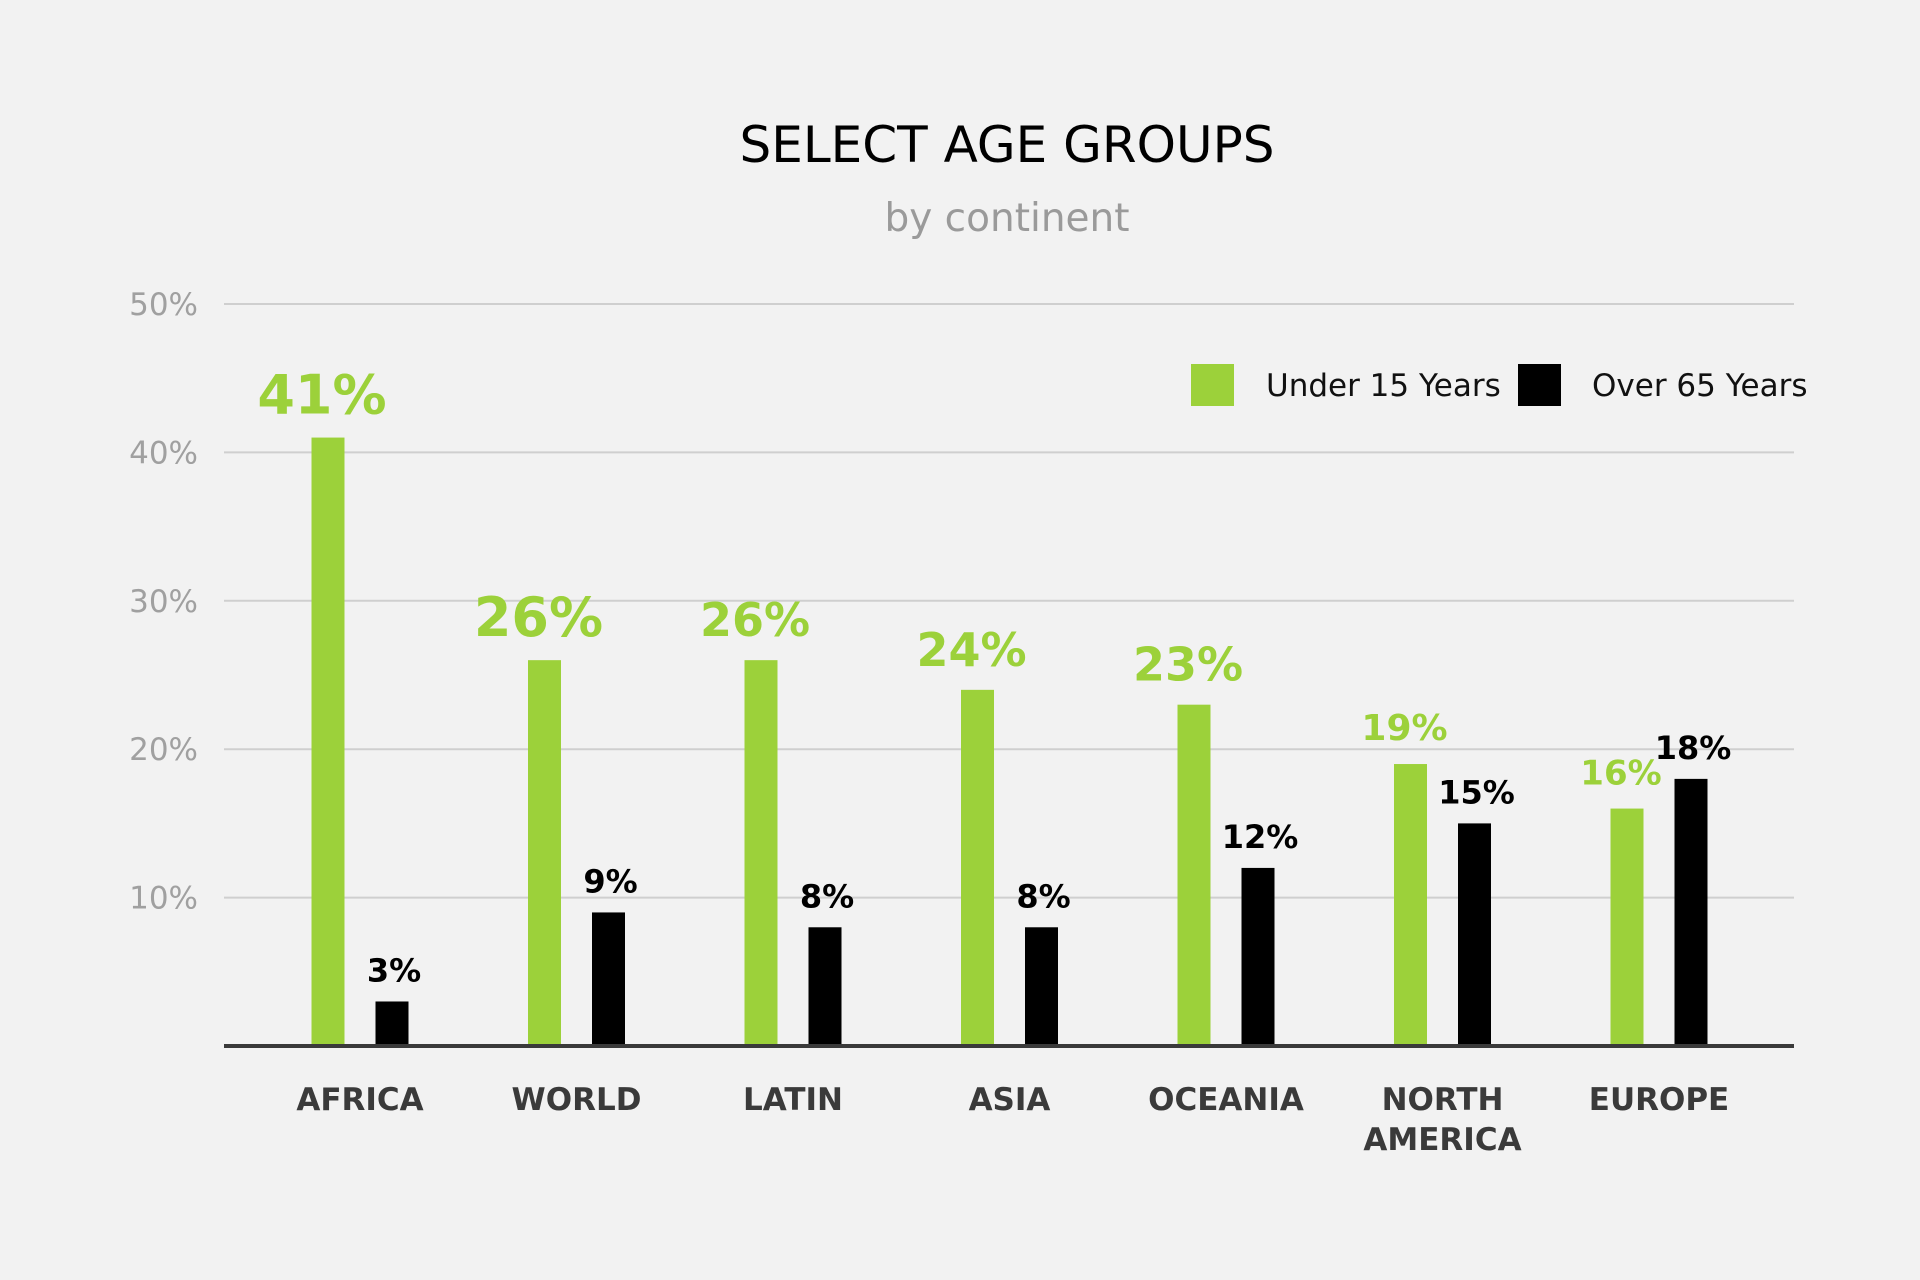 This screenshot has height=1280, width=1920. I want to click on chart-subtitle: by continent, so click(1006, 218).